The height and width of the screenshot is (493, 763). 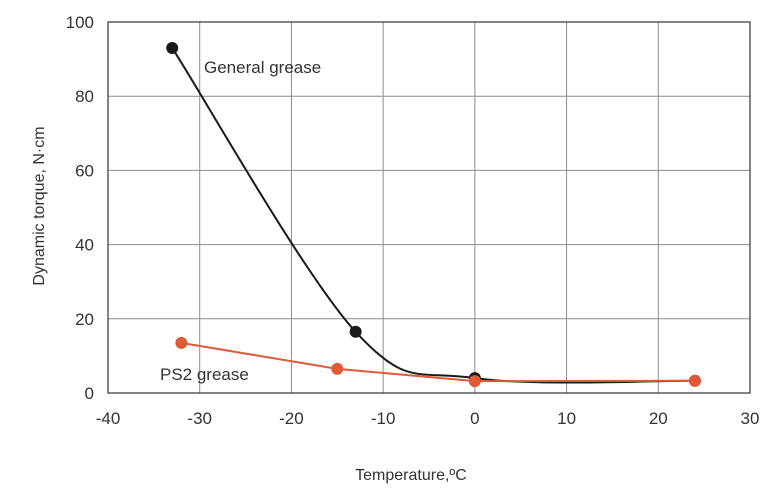 What do you see at coordinates (411, 475) in the screenshot?
I see `x-axis-label: Temperature,ºC` at bounding box center [411, 475].